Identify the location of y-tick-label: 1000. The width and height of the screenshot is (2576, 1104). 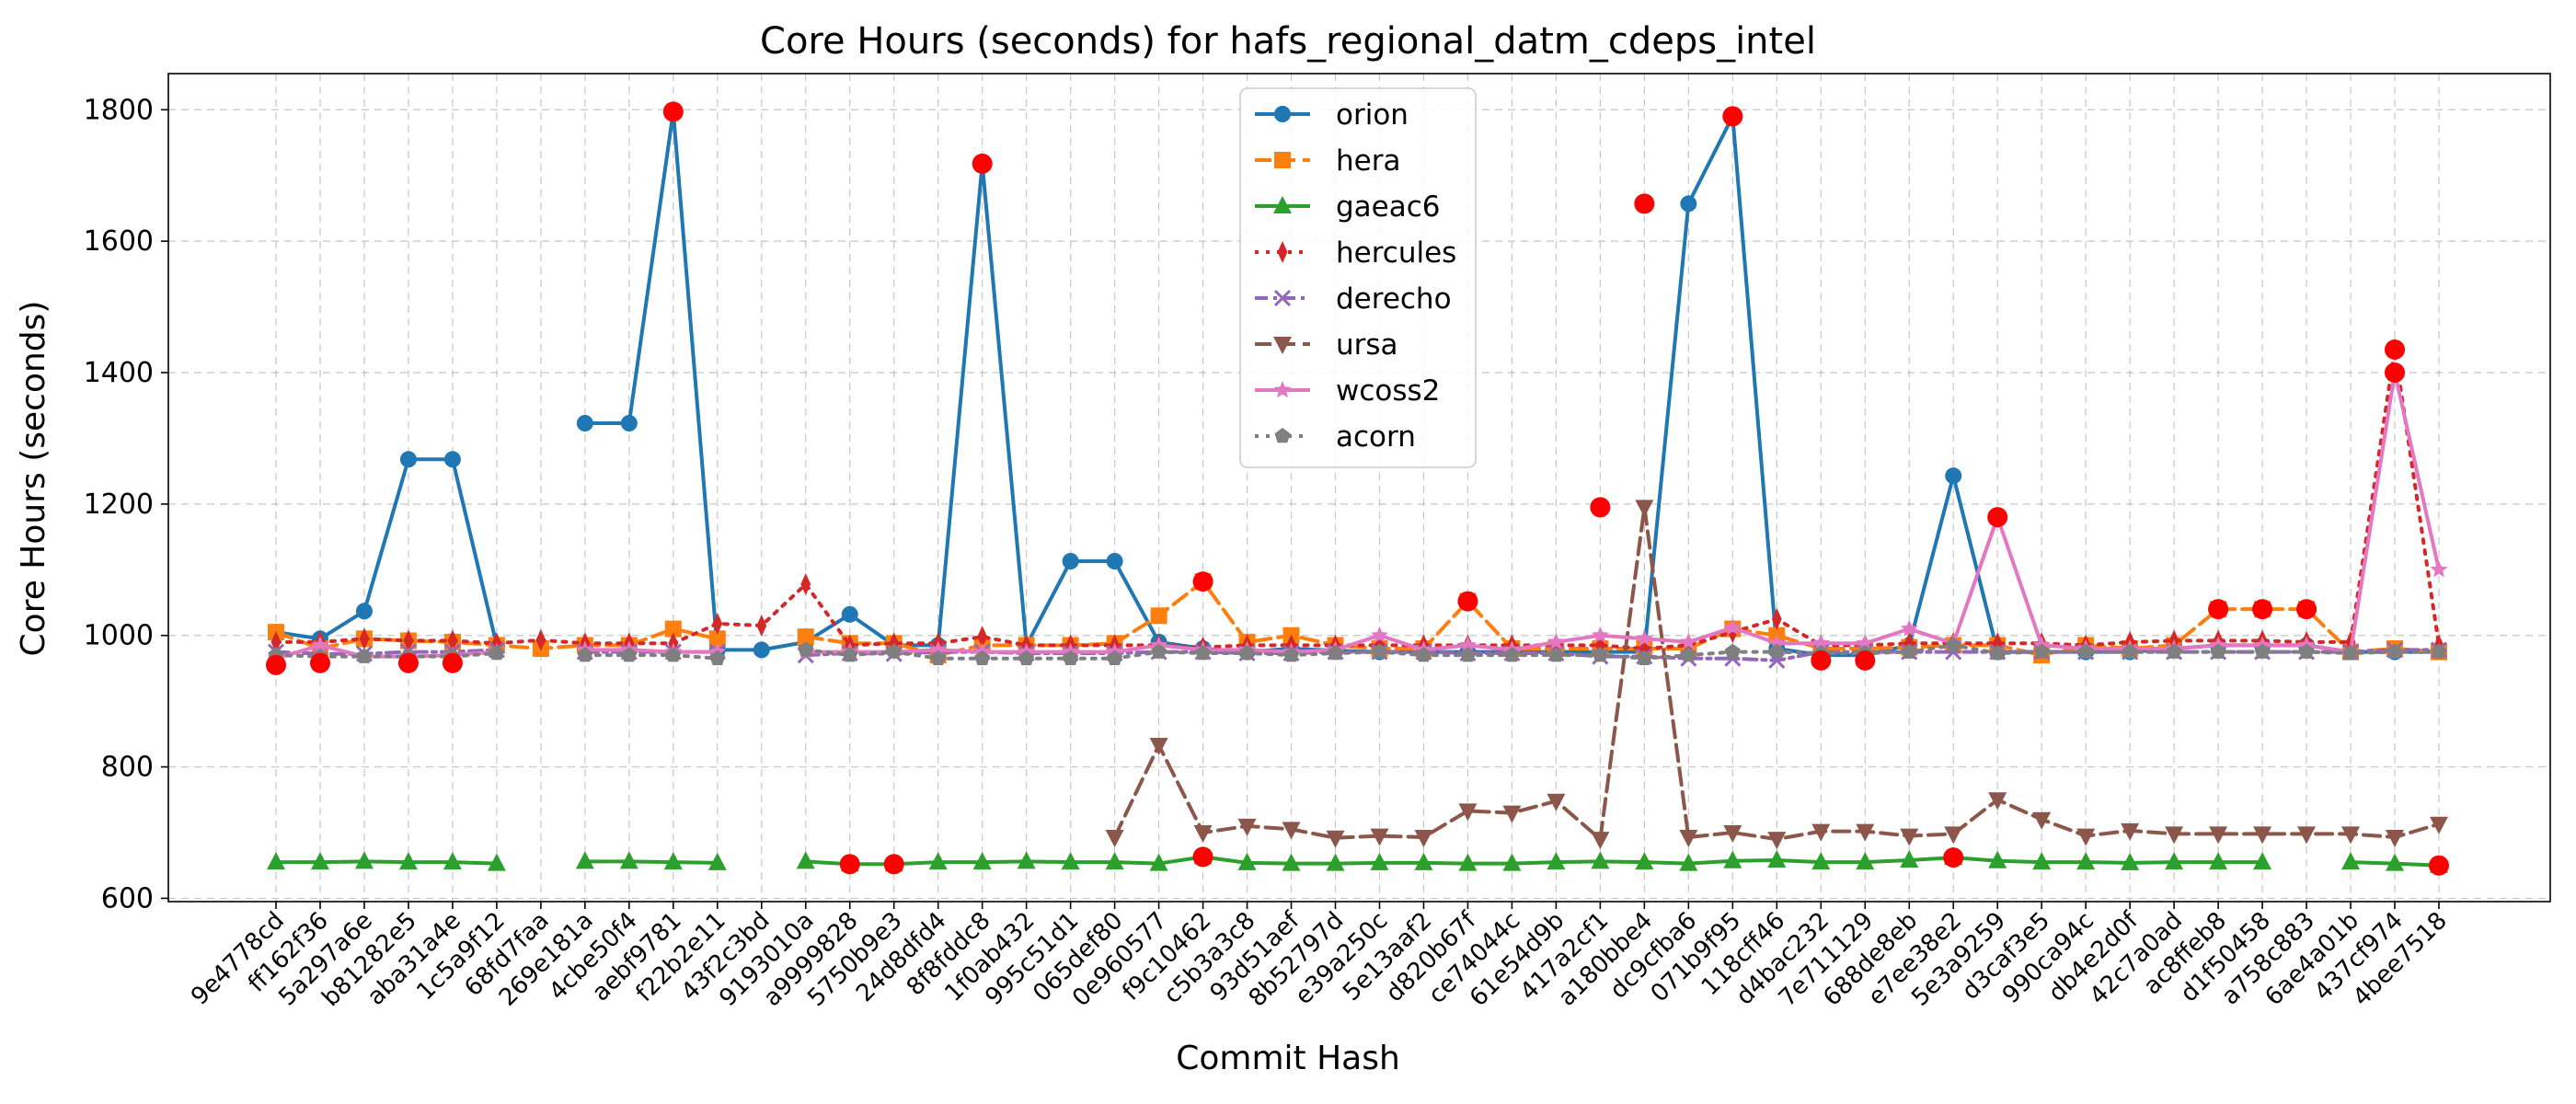
(119, 636).